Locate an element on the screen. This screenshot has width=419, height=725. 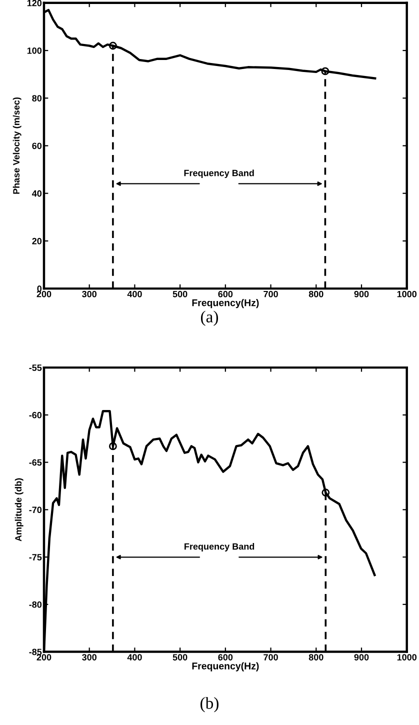
y-tick-label: -65 is located at coordinates (35, 462).